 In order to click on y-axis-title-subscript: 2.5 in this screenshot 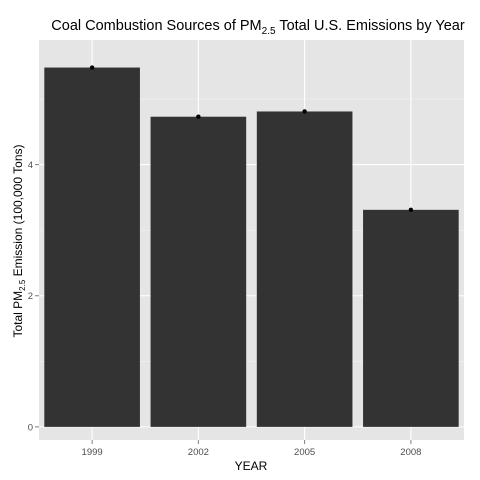, I will do `click(22, 285)`.